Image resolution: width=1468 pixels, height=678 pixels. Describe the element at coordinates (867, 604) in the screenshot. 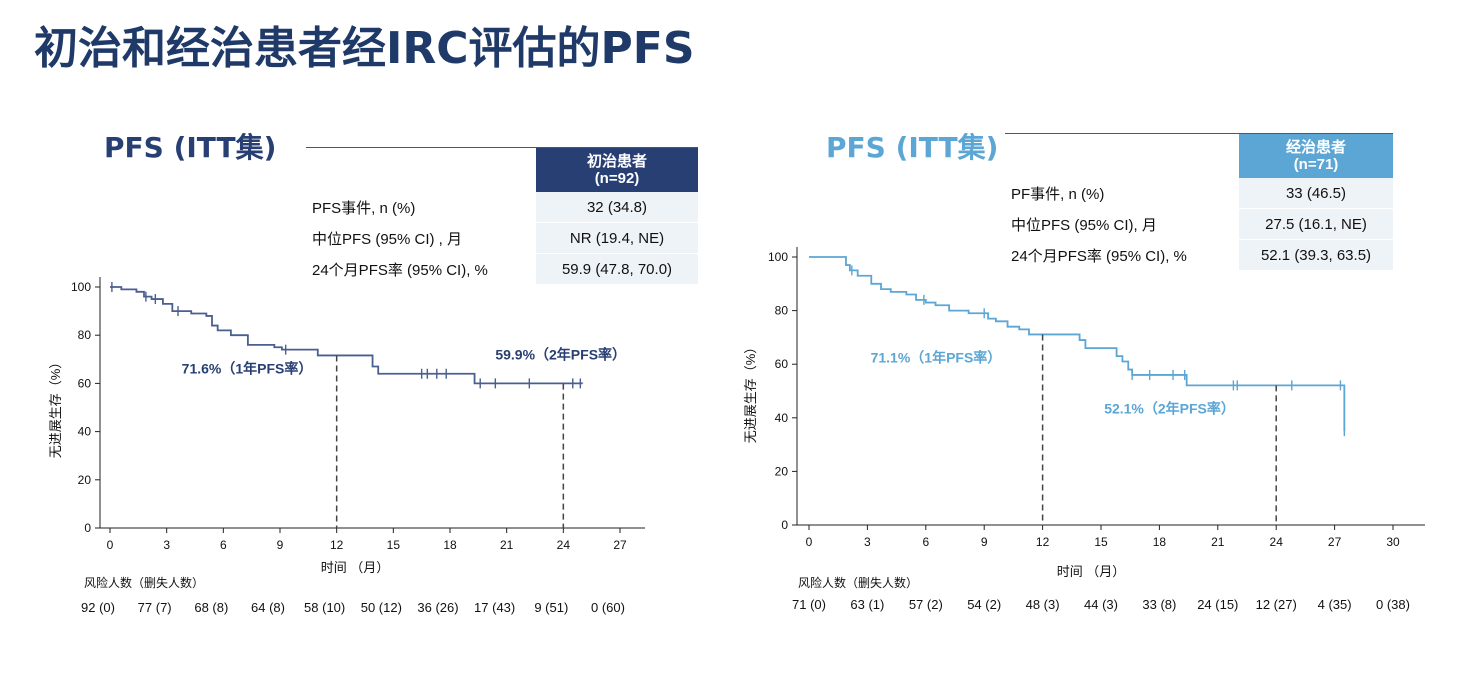

I see `risk-count: 63 (1)` at that location.